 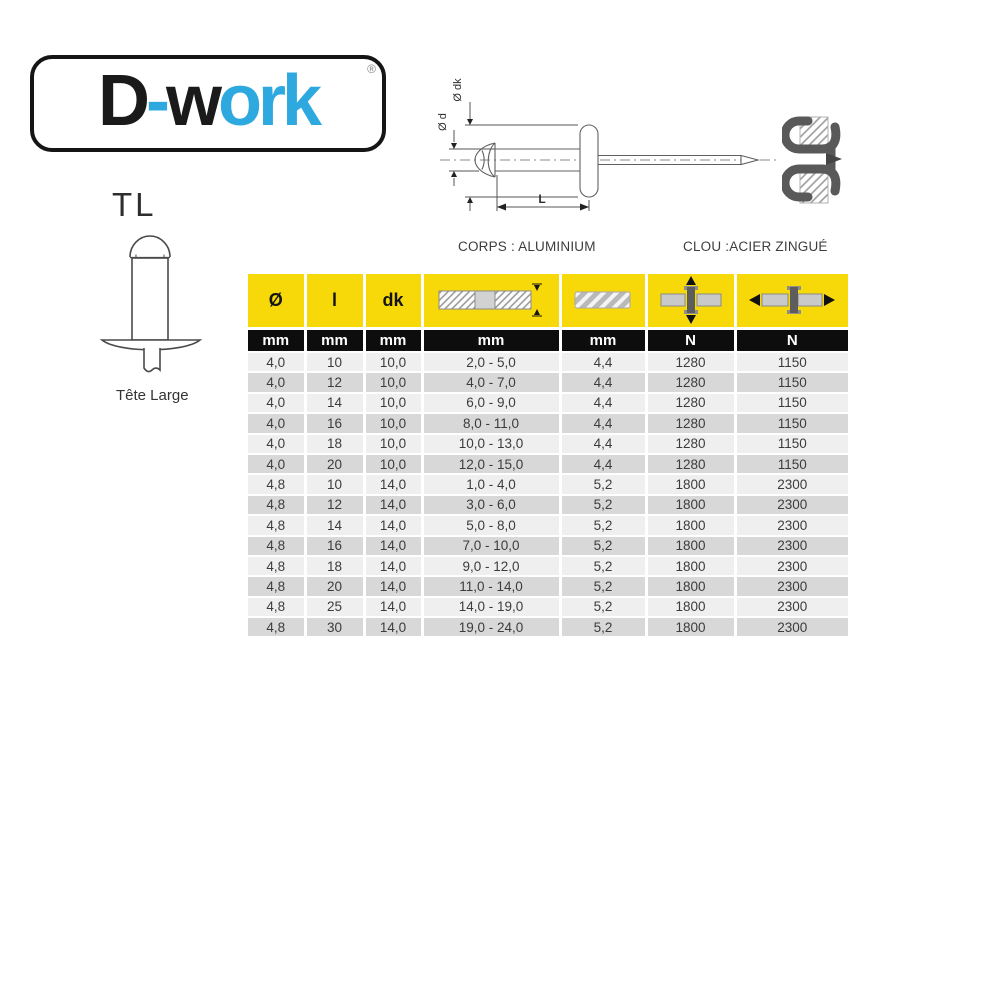 I want to click on brand-logo: D-work ®, so click(x=208, y=103).